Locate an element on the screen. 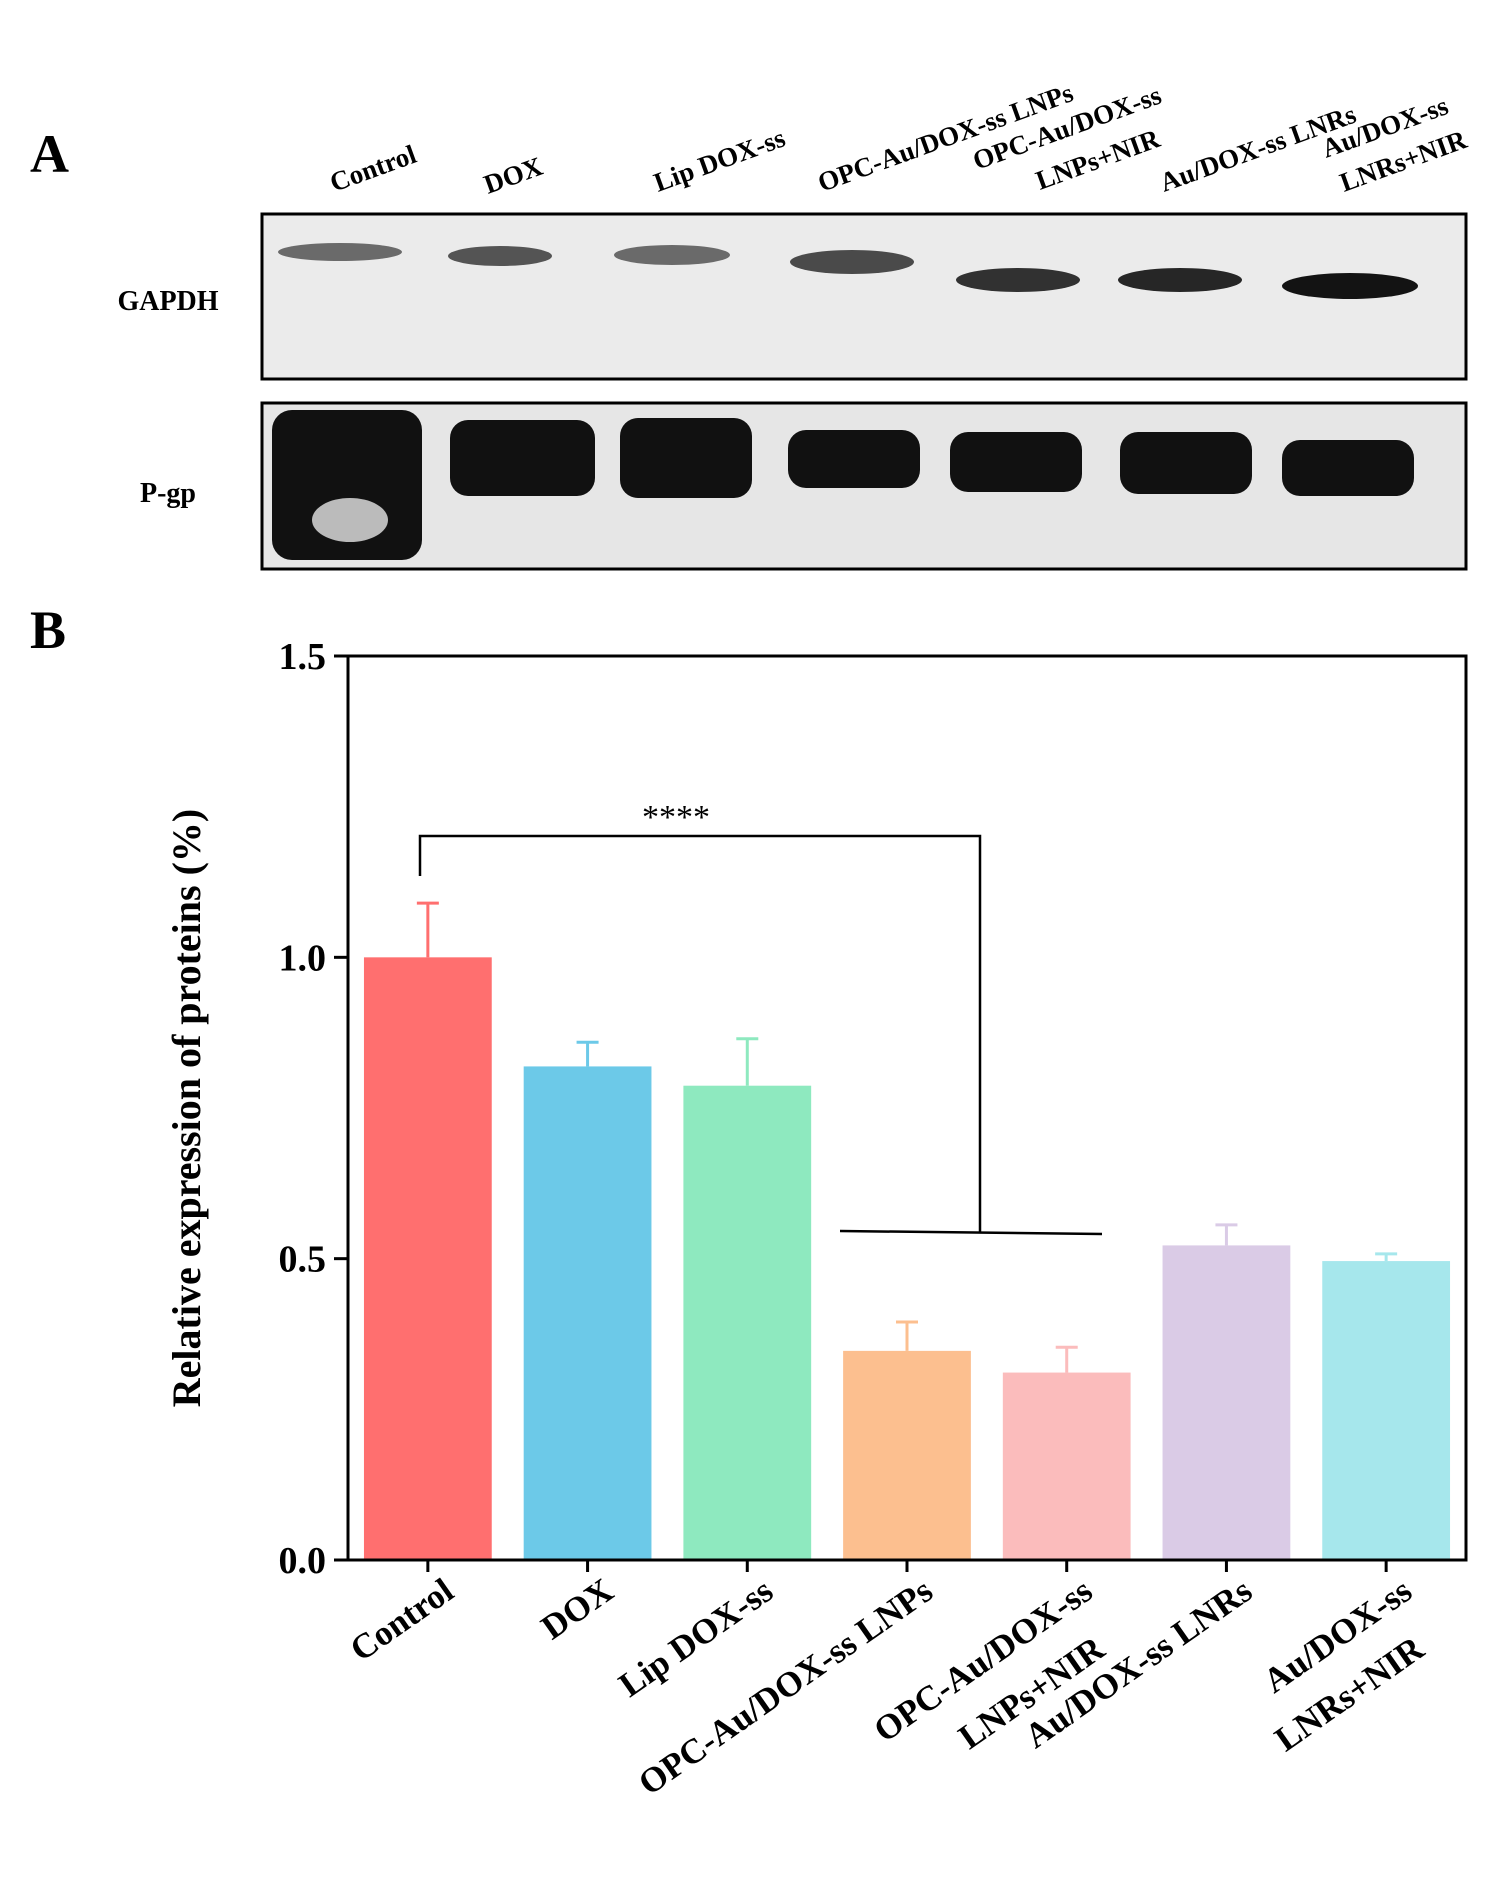 The width and height of the screenshot is (1502, 1888). y-tick-label: 1.5 is located at coordinates (303, 657).